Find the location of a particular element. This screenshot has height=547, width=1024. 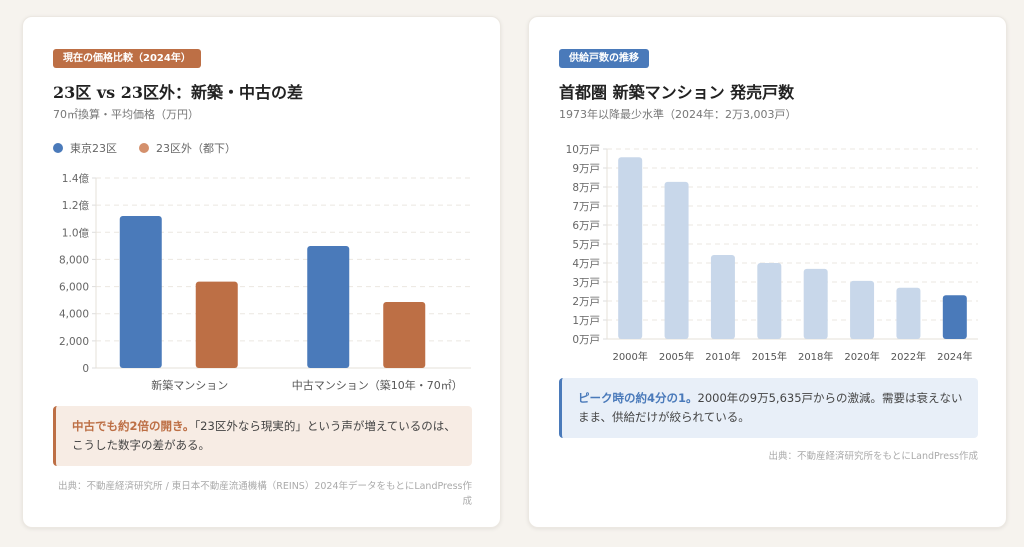

legend: 東京23区 23区外（都下） is located at coordinates (144, 148).